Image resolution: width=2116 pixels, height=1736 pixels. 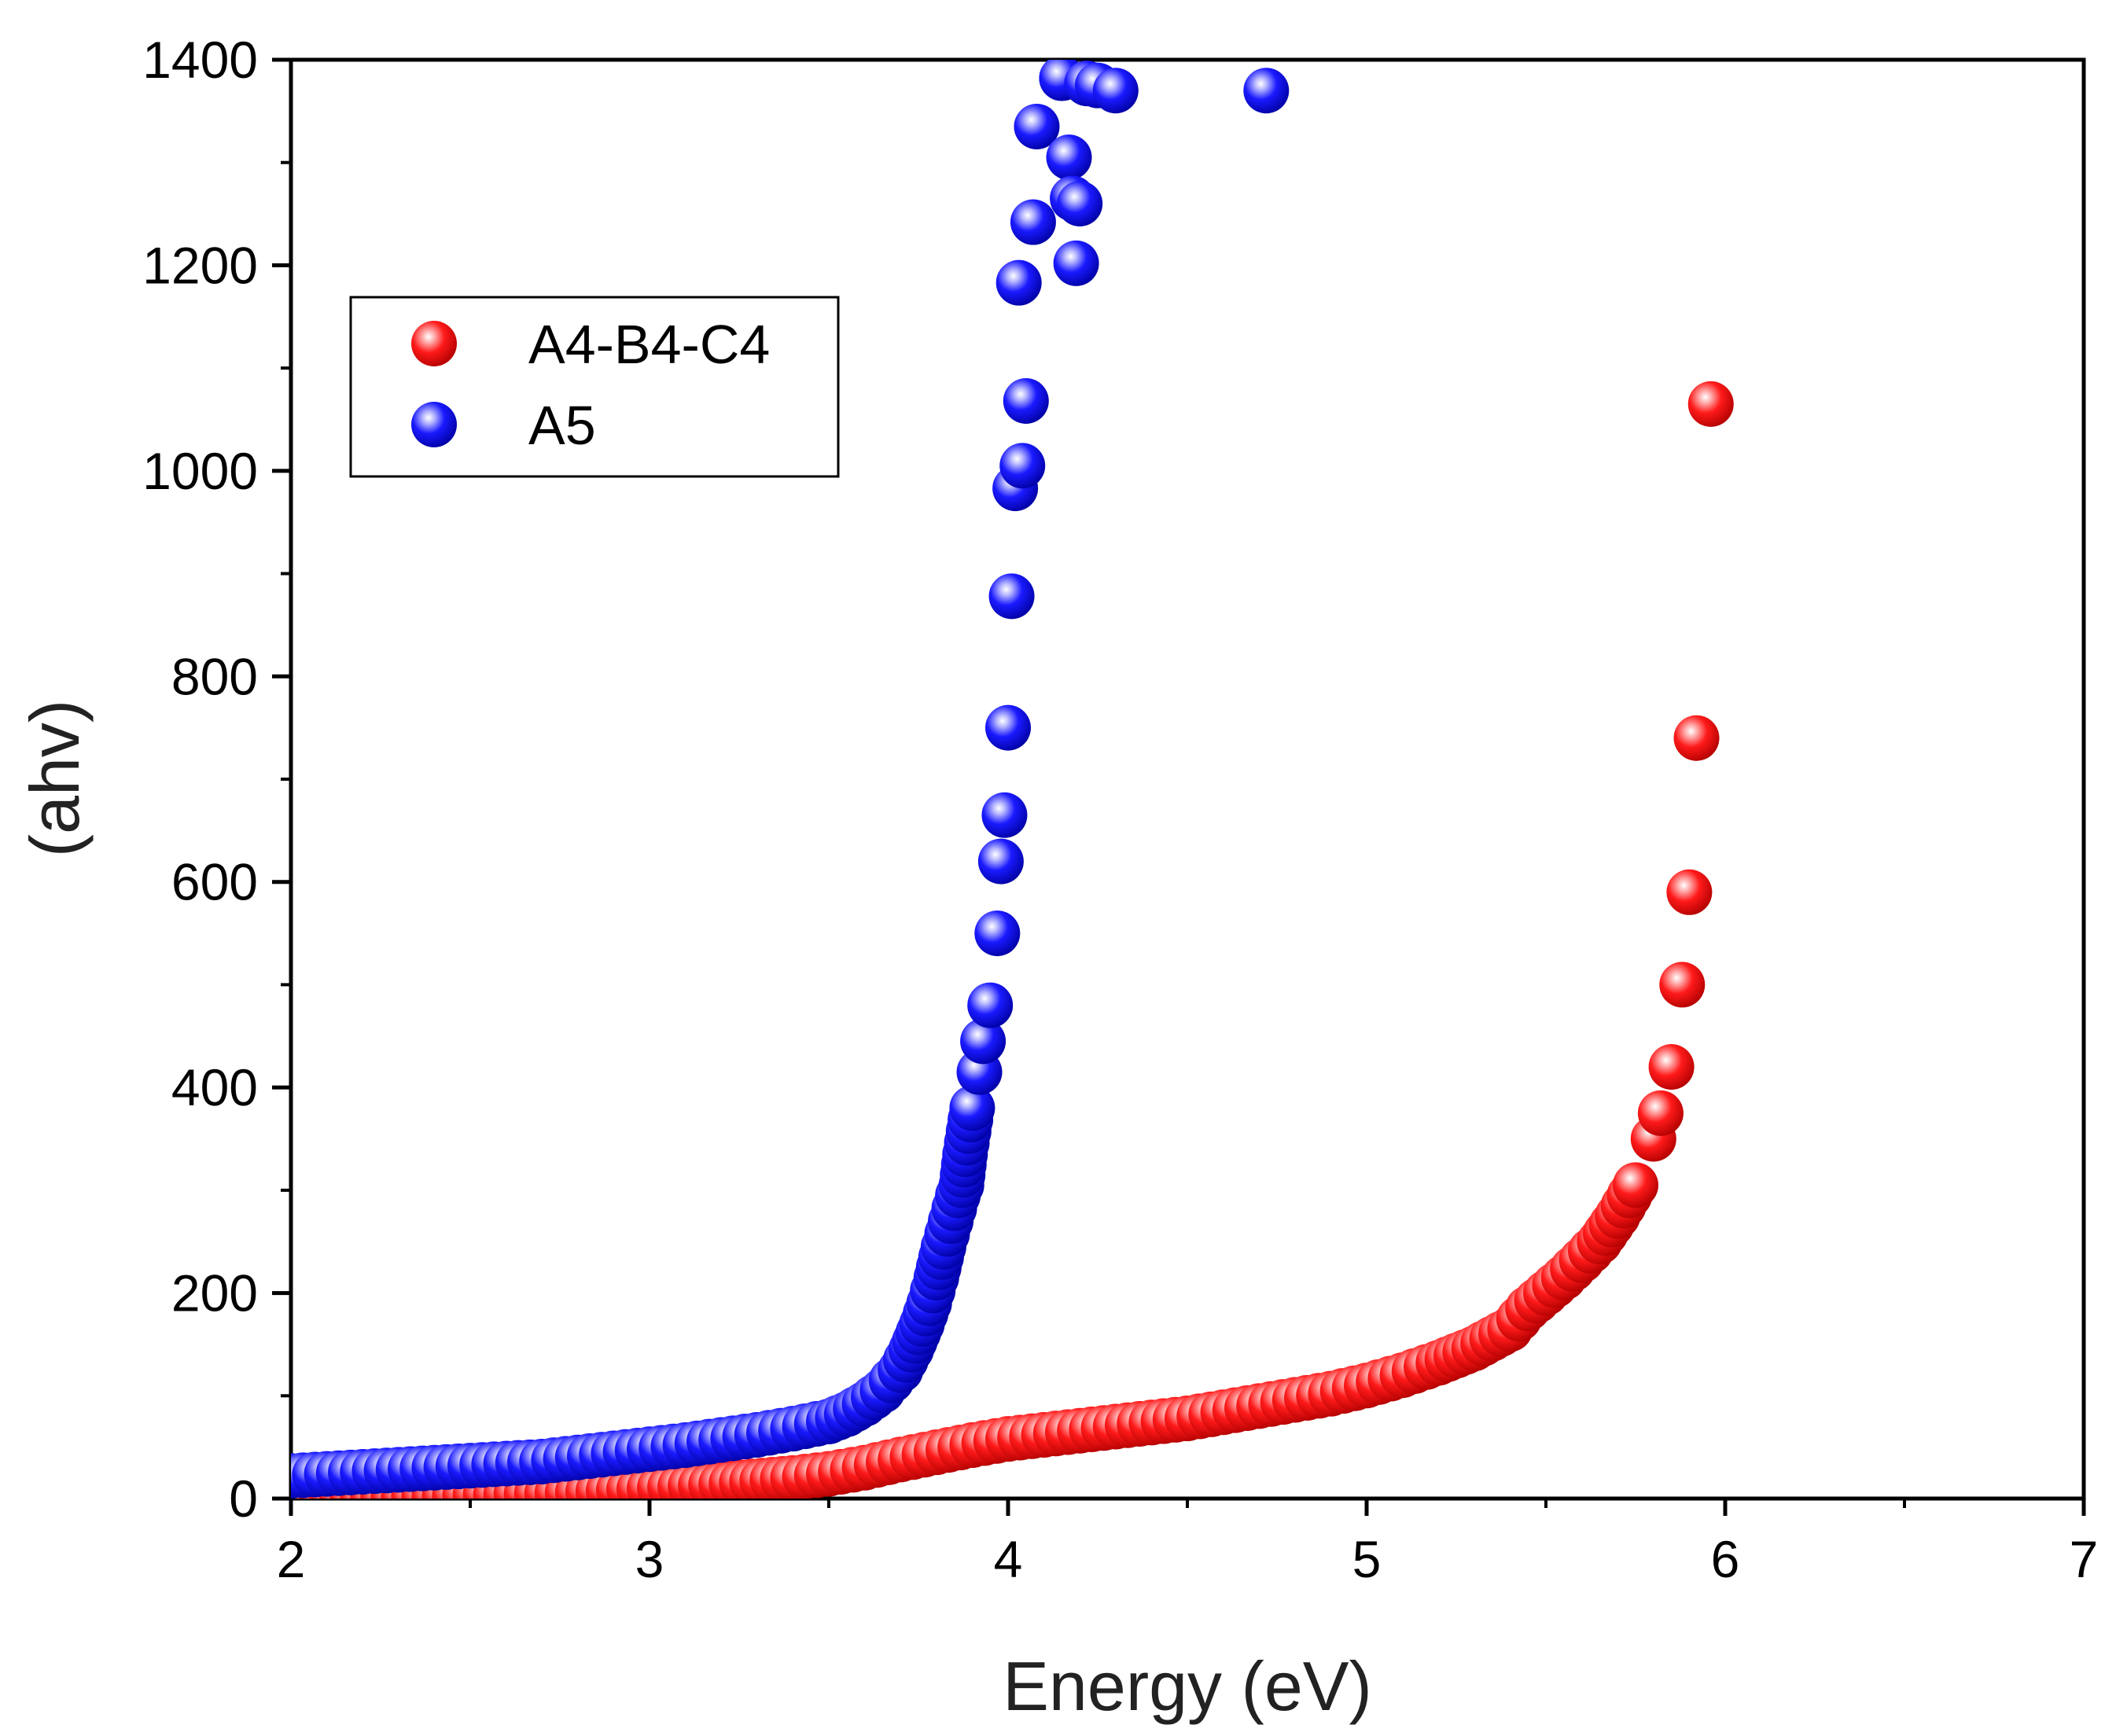 What do you see at coordinates (434, 344) in the screenshot?
I see `legend-marker-a4-b4-c4` at bounding box center [434, 344].